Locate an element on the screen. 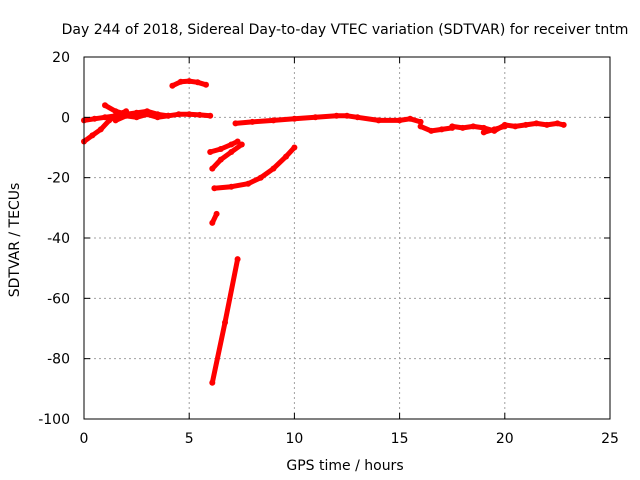 The image size is (640, 480). y-tick-label: 20 is located at coordinates (61, 58).